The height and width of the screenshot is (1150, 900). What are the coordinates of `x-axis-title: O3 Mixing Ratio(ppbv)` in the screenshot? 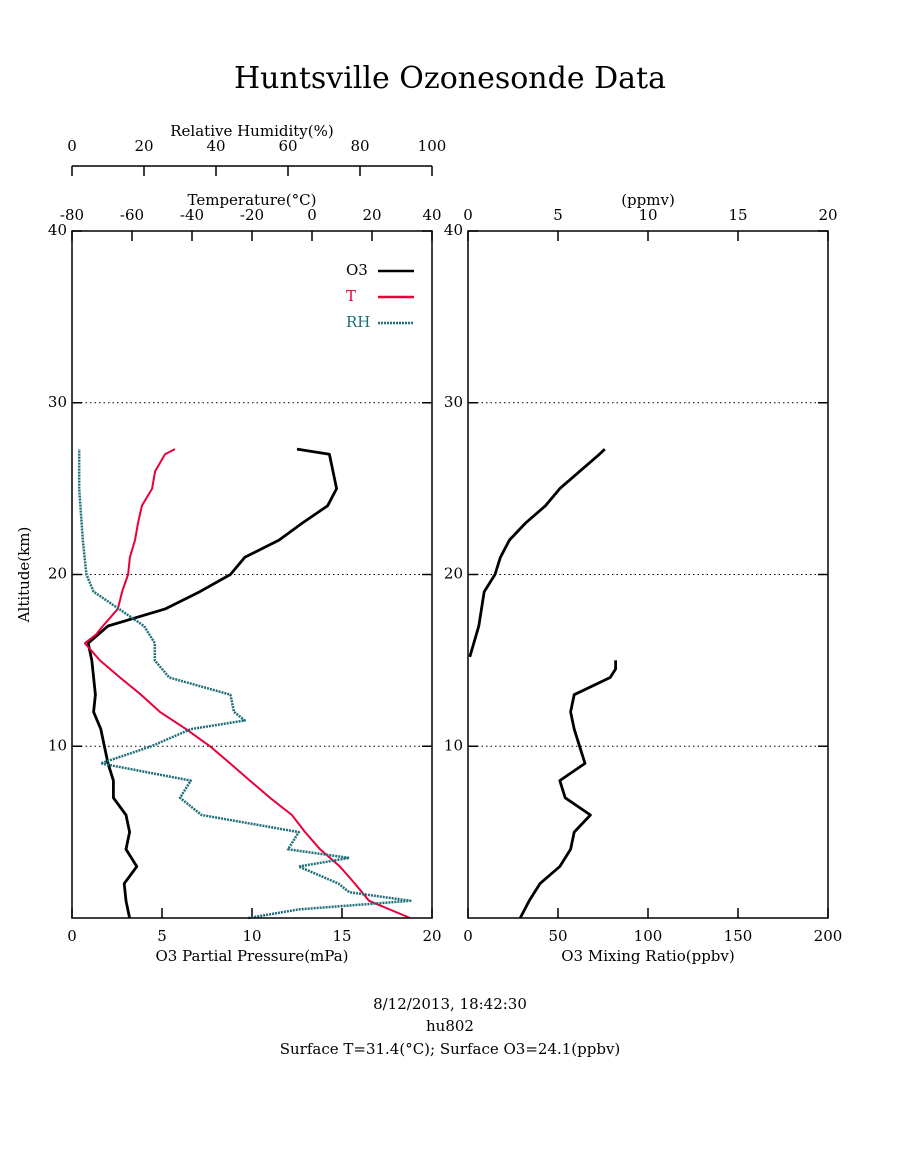 It's located at (647, 956).